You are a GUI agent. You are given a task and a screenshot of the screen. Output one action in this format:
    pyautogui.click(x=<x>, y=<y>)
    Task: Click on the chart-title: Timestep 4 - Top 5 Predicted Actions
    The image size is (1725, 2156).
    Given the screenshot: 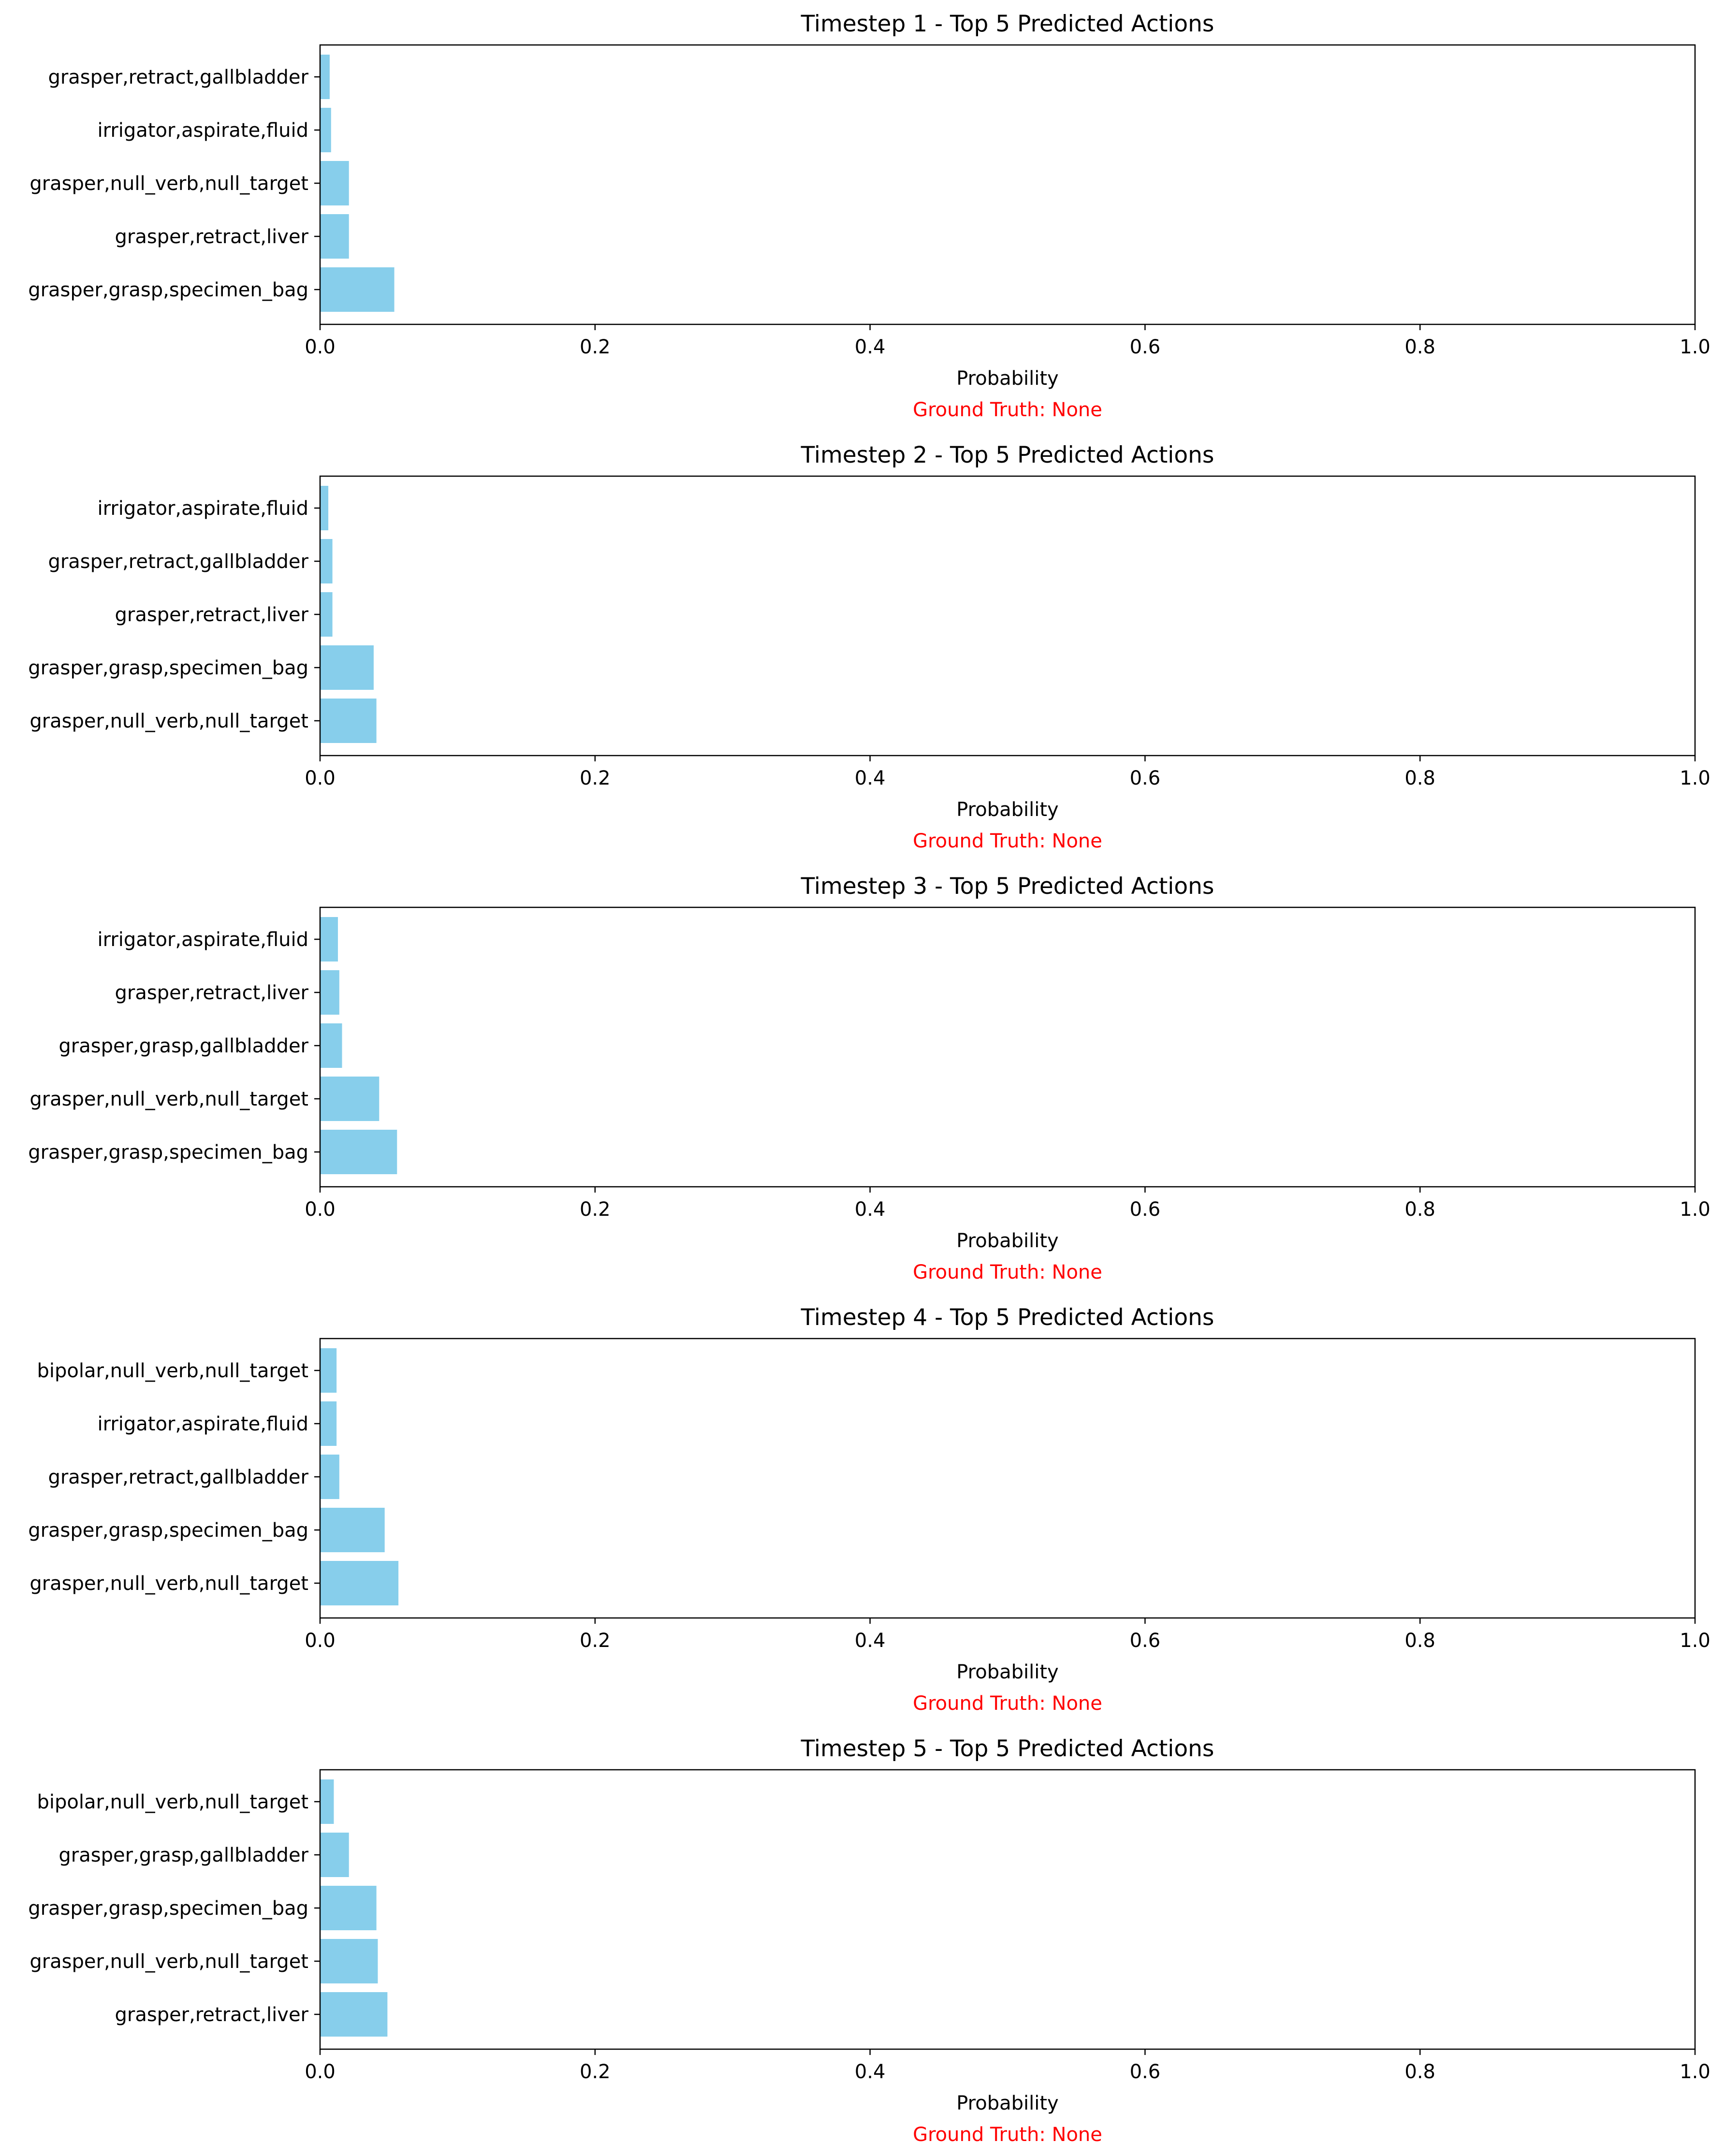 What is the action you would take?
    pyautogui.click(x=1007, y=1317)
    